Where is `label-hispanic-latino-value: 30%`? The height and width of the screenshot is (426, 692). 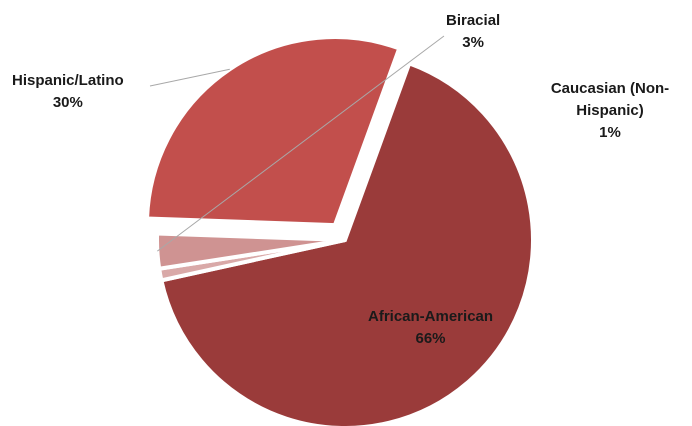 label-hispanic-latino-value: 30% is located at coordinates (67, 102).